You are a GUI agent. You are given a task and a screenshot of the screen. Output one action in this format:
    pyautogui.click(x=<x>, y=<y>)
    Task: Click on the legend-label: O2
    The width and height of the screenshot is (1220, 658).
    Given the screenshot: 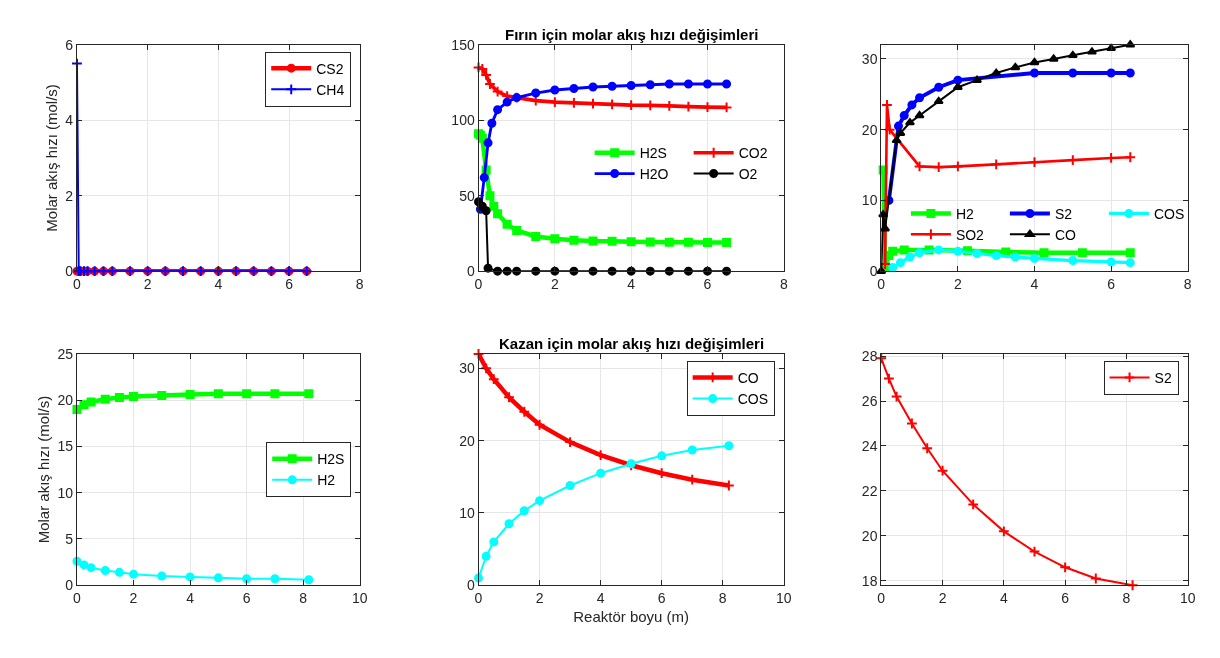 What is the action you would take?
    pyautogui.click(x=748, y=174)
    